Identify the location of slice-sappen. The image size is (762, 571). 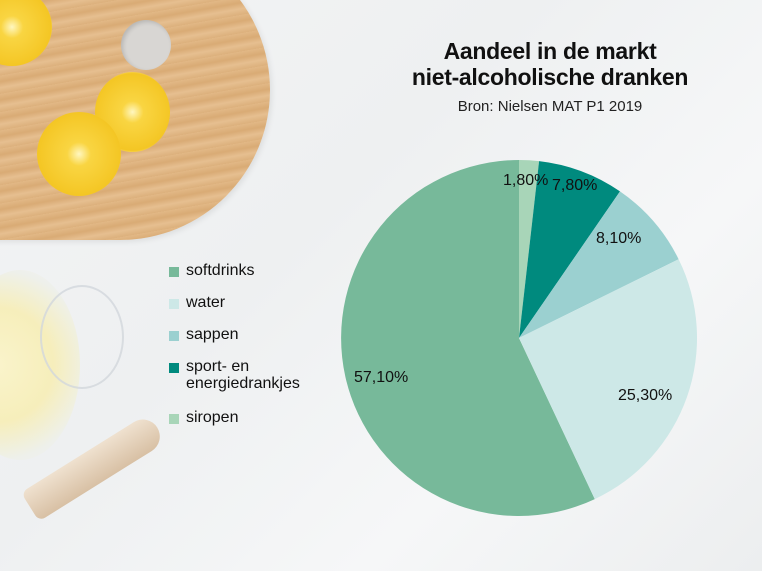
(599, 264).